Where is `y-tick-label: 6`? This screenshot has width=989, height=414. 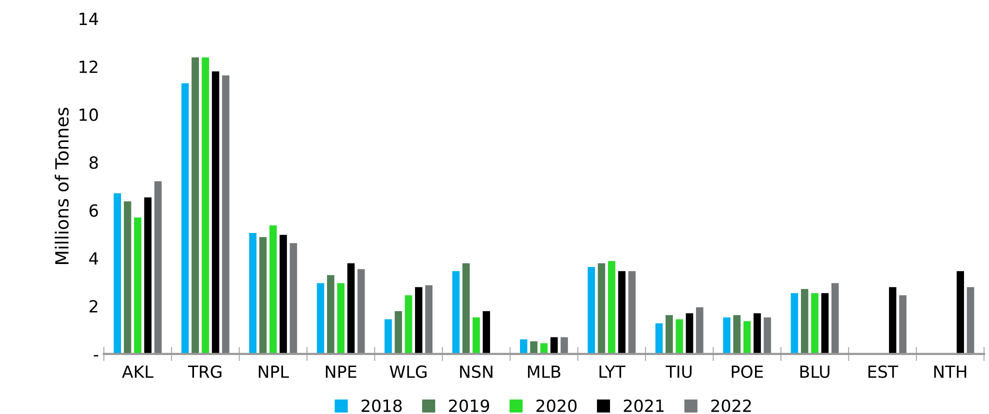
y-tick-label: 6 is located at coordinates (94, 210).